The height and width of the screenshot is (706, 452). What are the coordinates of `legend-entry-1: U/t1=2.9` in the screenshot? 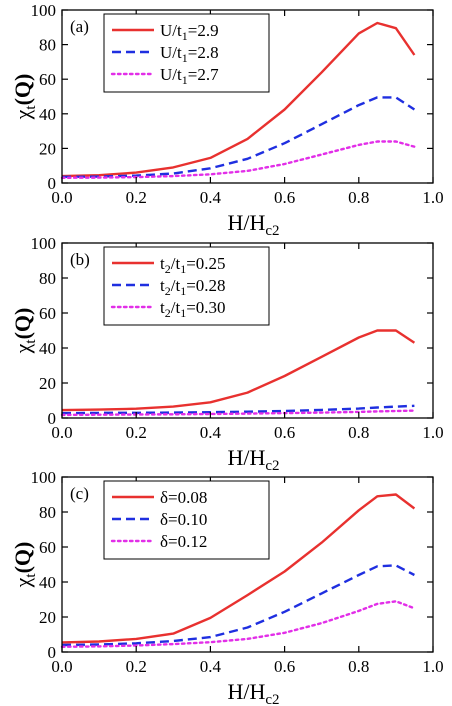 It's located at (189, 32).